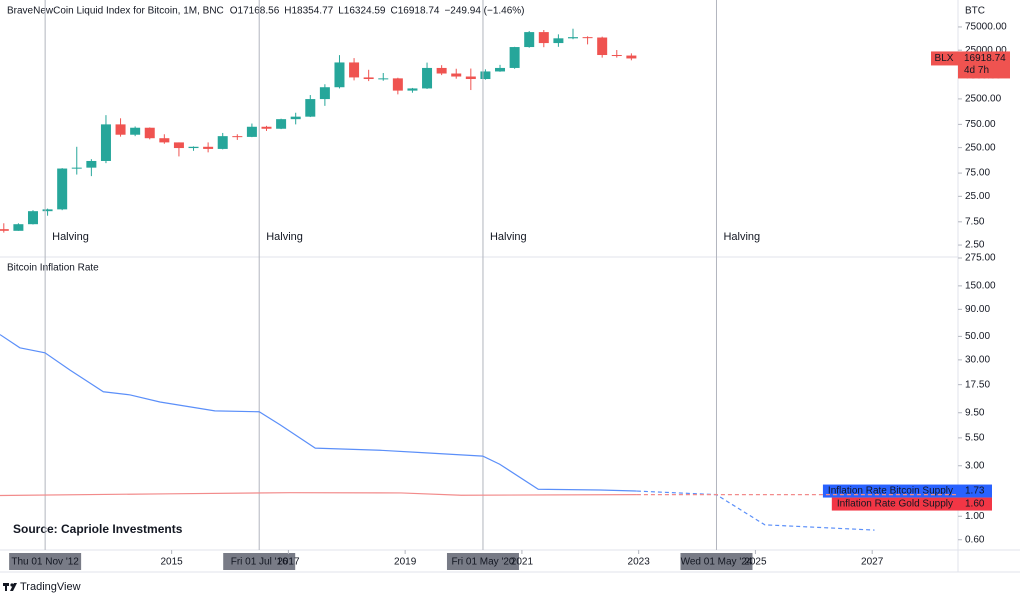 This screenshot has height=595, width=1020. I want to click on y-axis-label: BTC, so click(975, 11).